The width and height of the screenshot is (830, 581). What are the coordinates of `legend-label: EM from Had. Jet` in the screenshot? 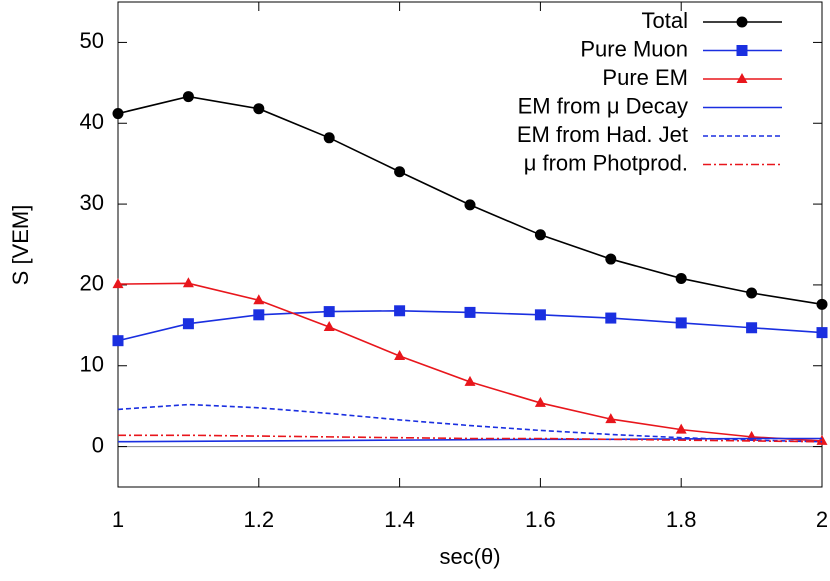 It's located at (602, 134).